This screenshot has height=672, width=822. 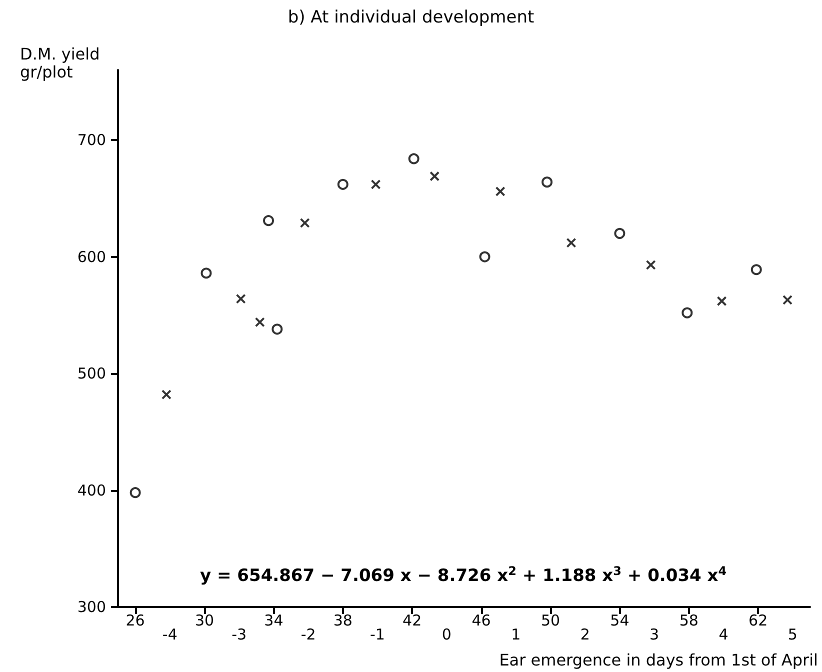 What do you see at coordinates (239, 635) in the screenshot?
I see `x2-tick-label: -3` at bounding box center [239, 635].